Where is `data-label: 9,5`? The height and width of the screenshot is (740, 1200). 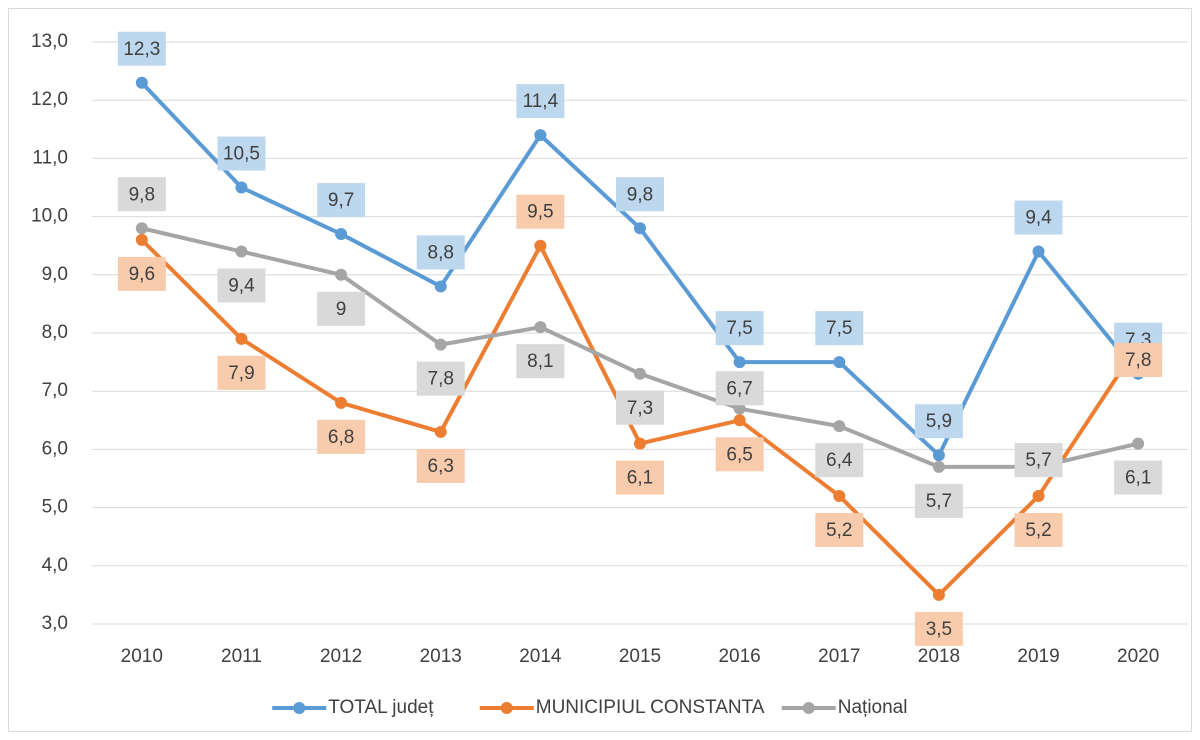 data-label: 9,5 is located at coordinates (540, 212).